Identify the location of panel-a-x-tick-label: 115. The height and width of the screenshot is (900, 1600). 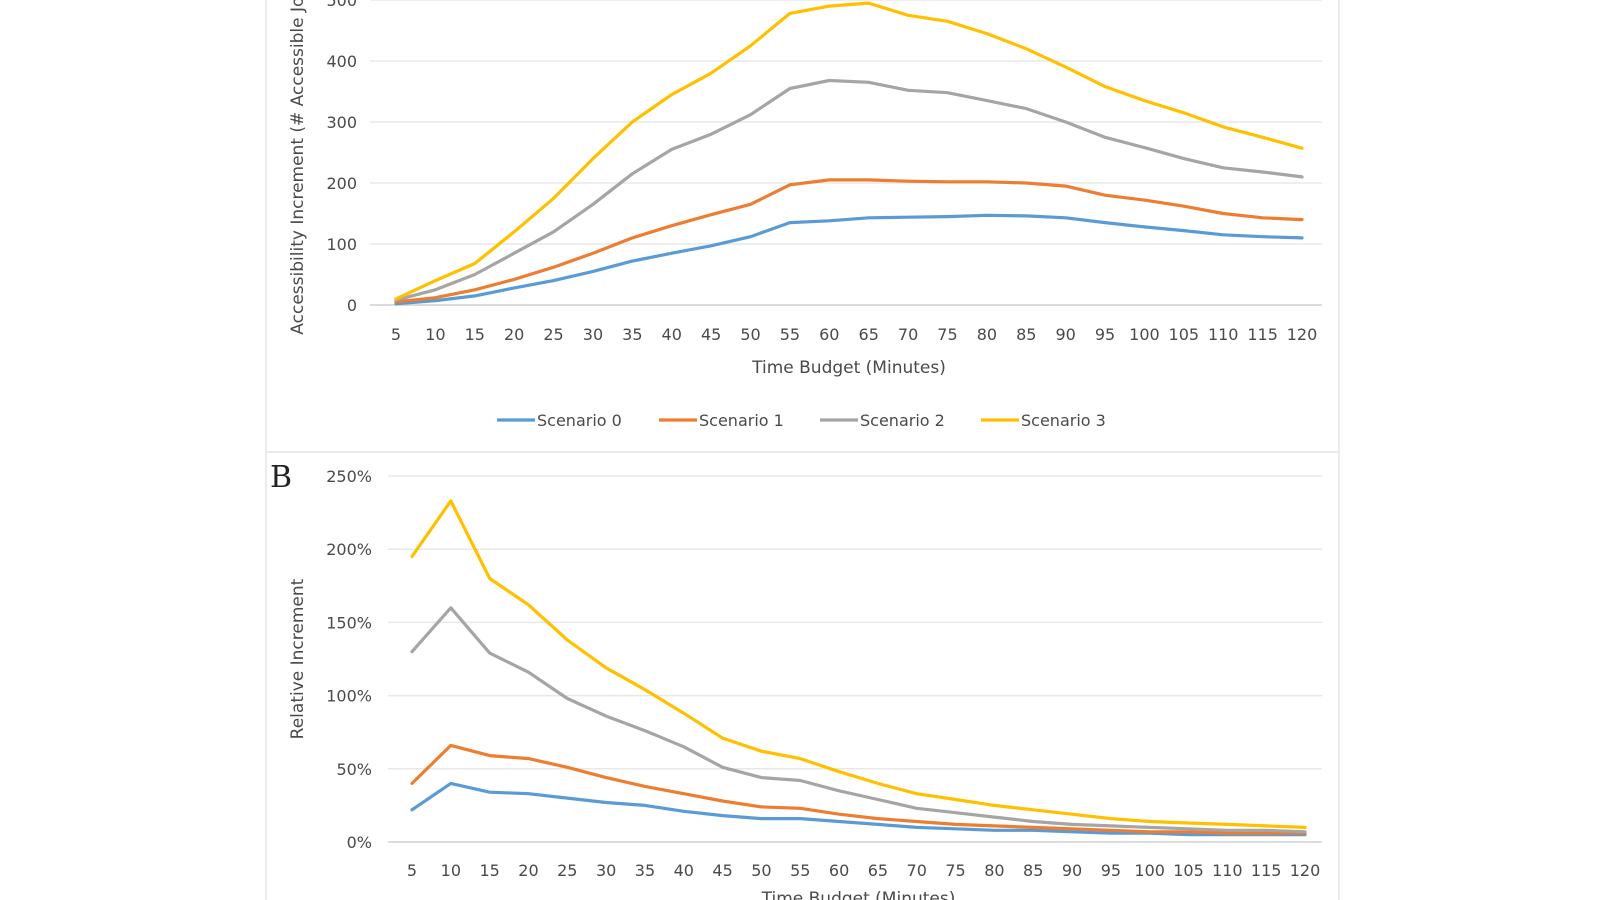
(1262, 334).